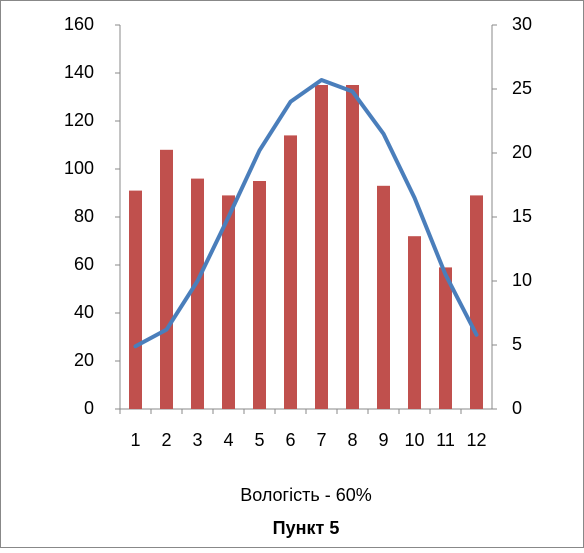 The height and width of the screenshot is (553, 584). What do you see at coordinates (476, 440) in the screenshot?
I see `x-tick-label: 12` at bounding box center [476, 440].